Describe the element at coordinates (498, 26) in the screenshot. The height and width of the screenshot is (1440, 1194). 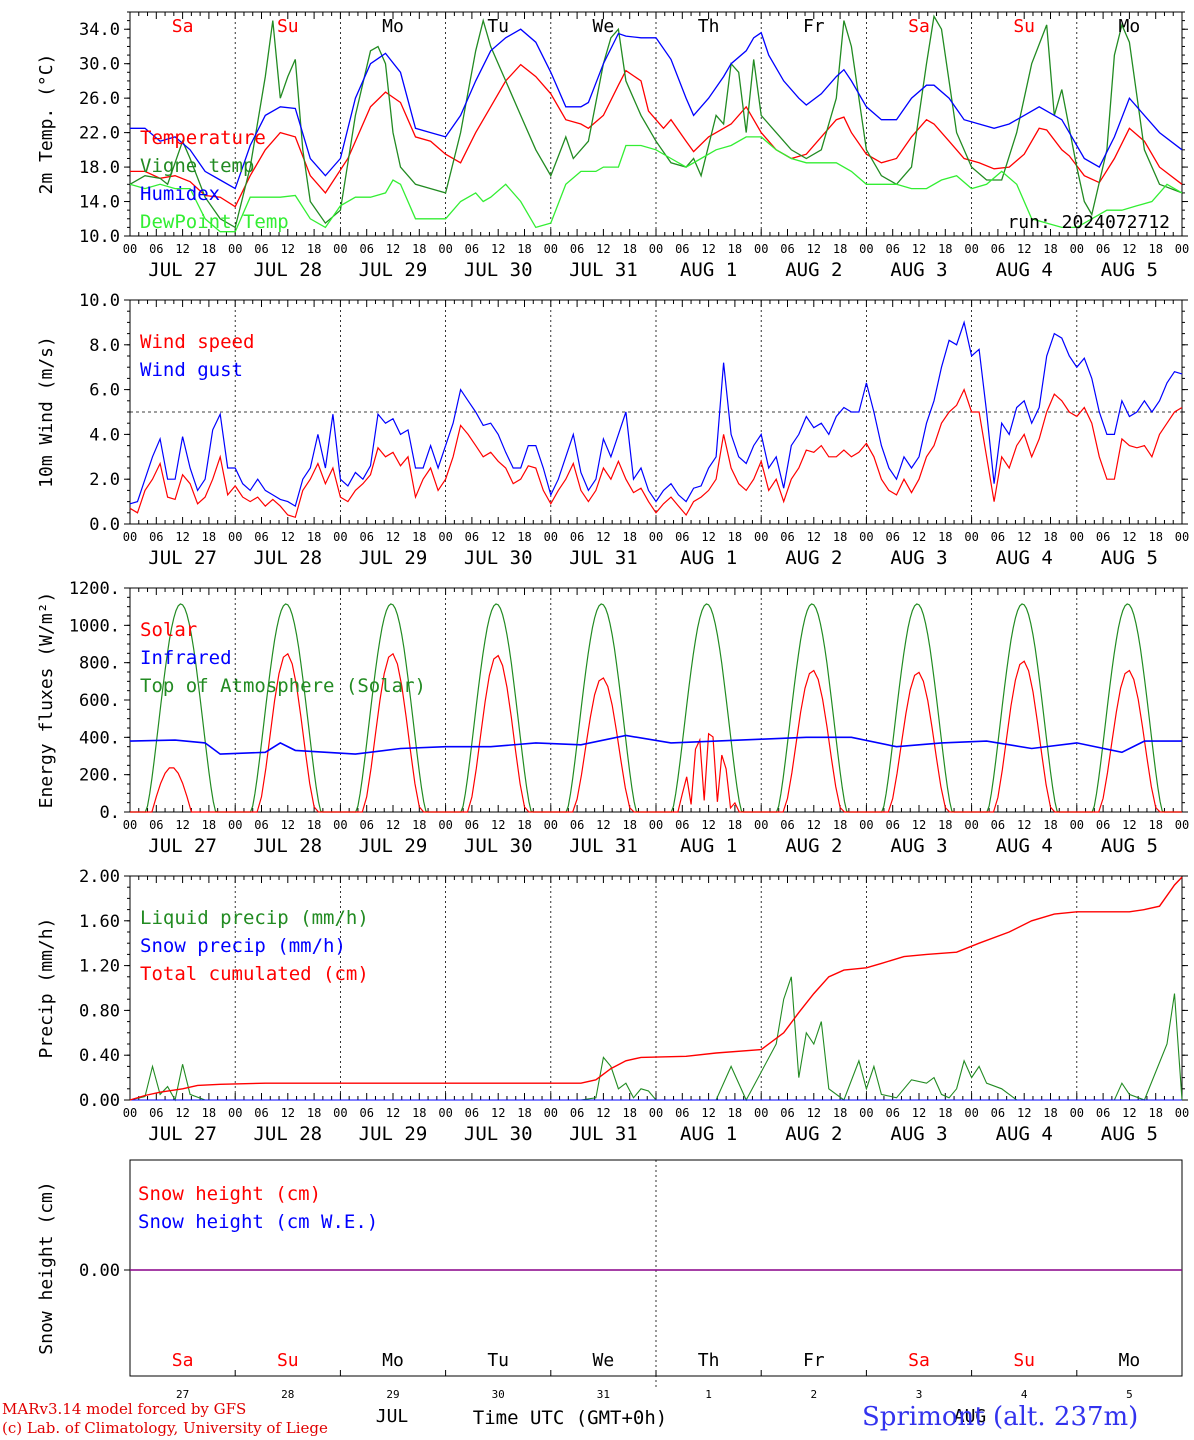
I see `weekday-label: Tu` at that location.